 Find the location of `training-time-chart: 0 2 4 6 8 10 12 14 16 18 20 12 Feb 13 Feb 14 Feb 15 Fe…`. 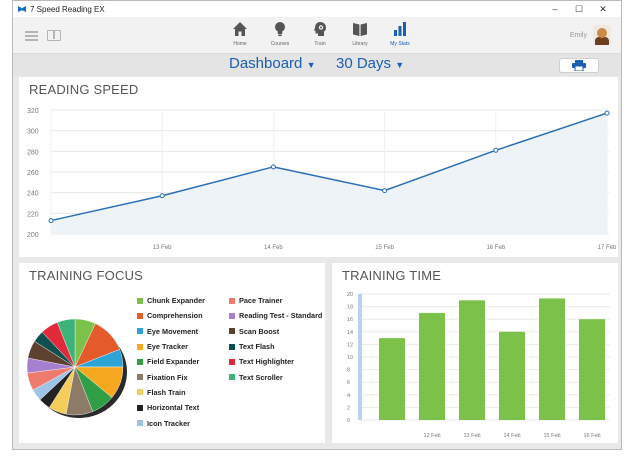

training-time-chart: 0 2 4 6 8 10 12 14 16 18 20 12 Feb 13 Feb 14 Feb 15 Fe… is located at coordinates (478, 365).